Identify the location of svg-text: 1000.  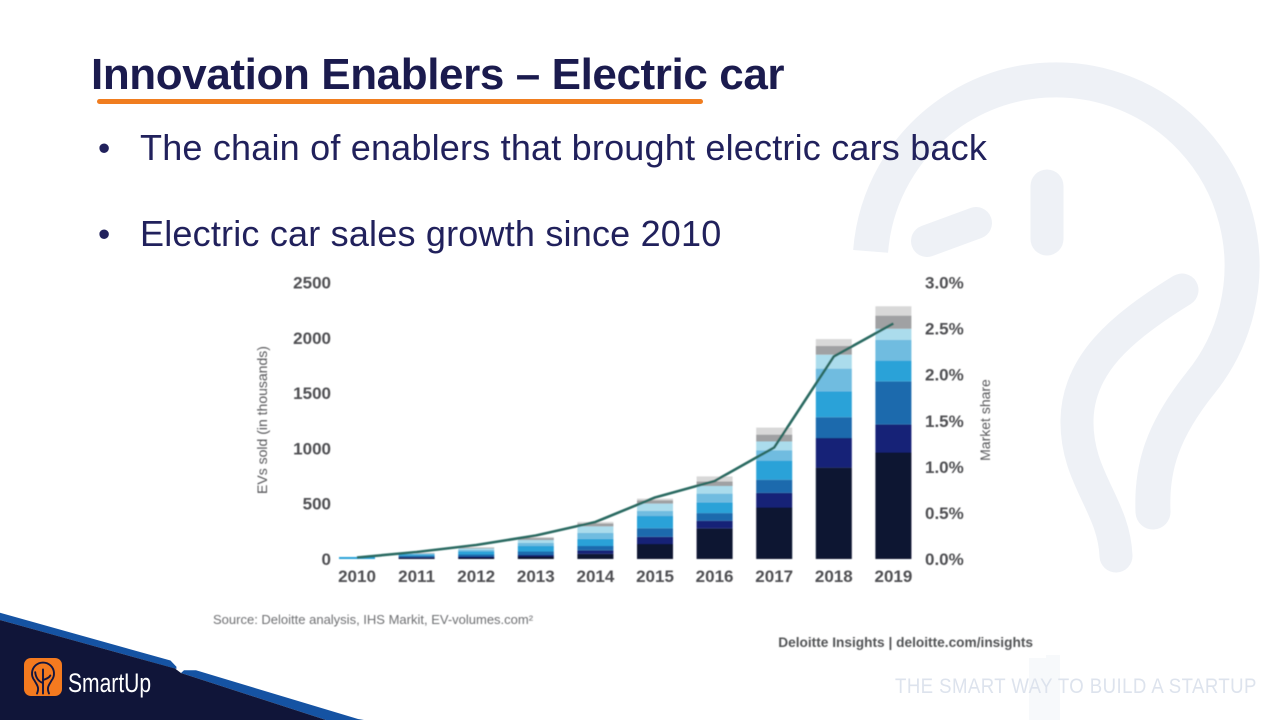
(312, 448).